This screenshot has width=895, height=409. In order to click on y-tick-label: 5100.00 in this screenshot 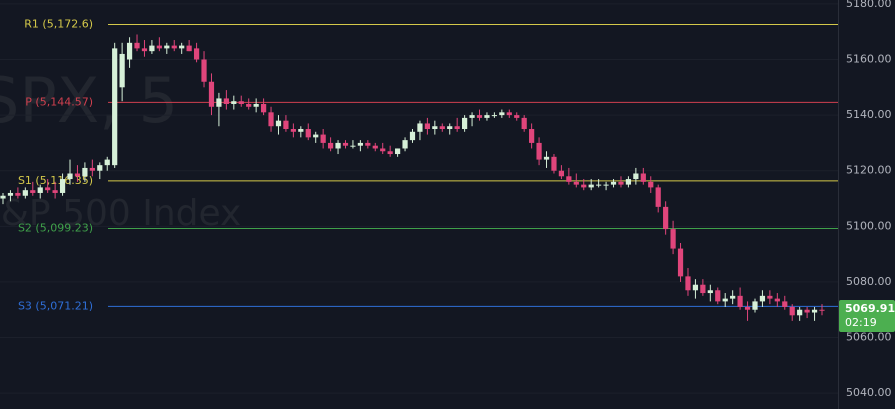, I will do `click(869, 225)`.